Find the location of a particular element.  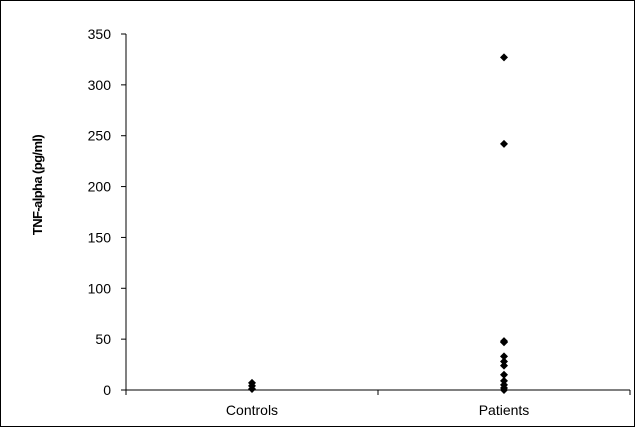

y-tick-label: 300 is located at coordinates (100, 85).